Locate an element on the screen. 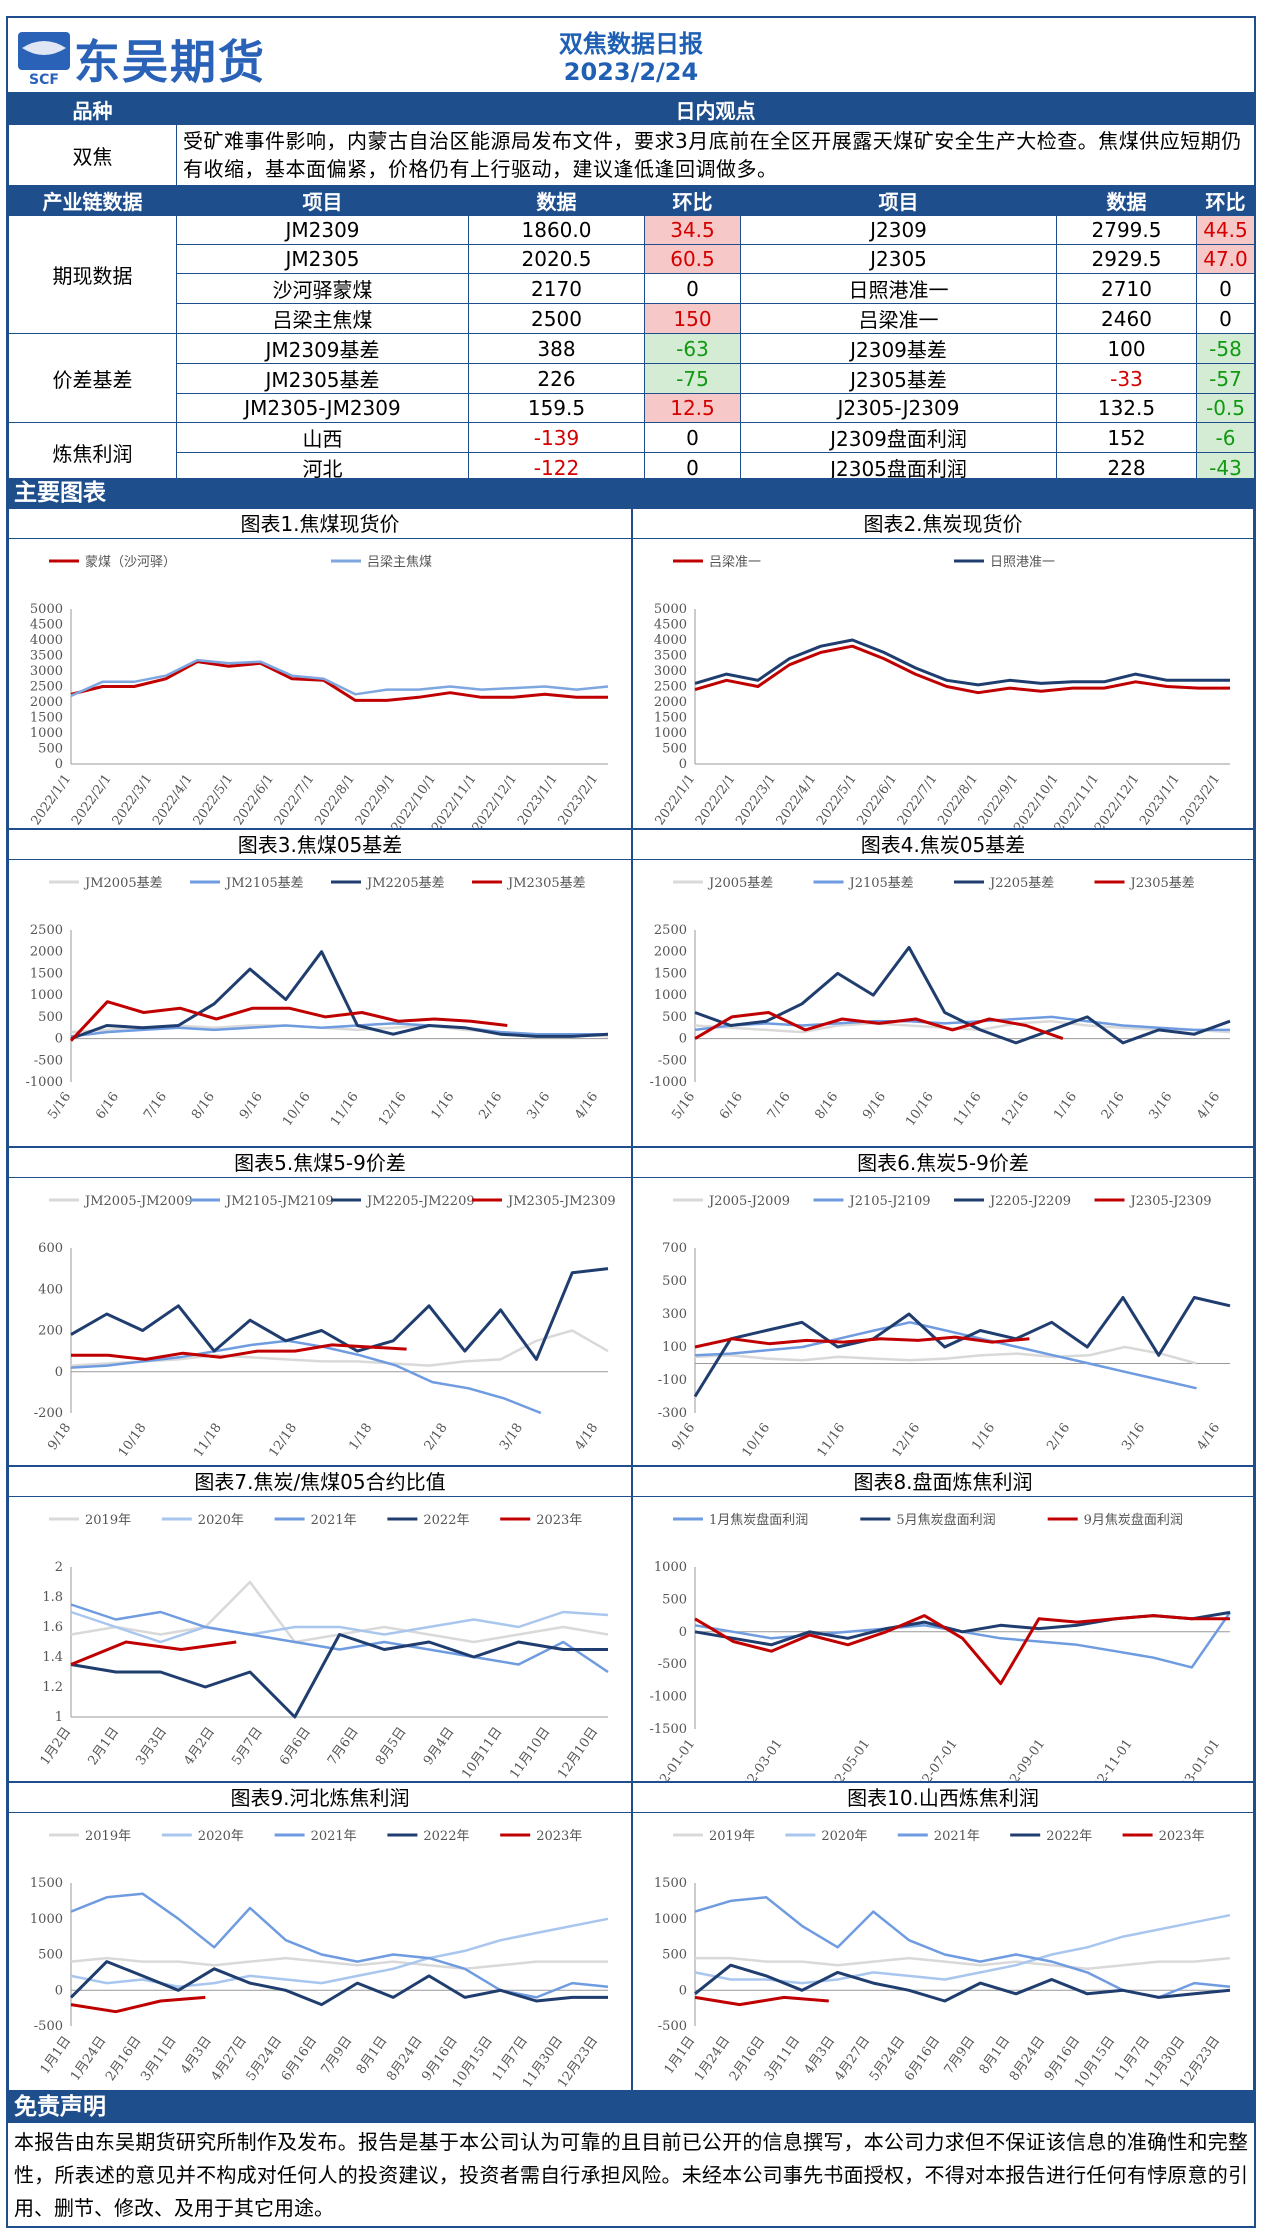 This screenshot has height=2235, width=1262. legend-label: JM2005基差 is located at coordinates (123, 883).